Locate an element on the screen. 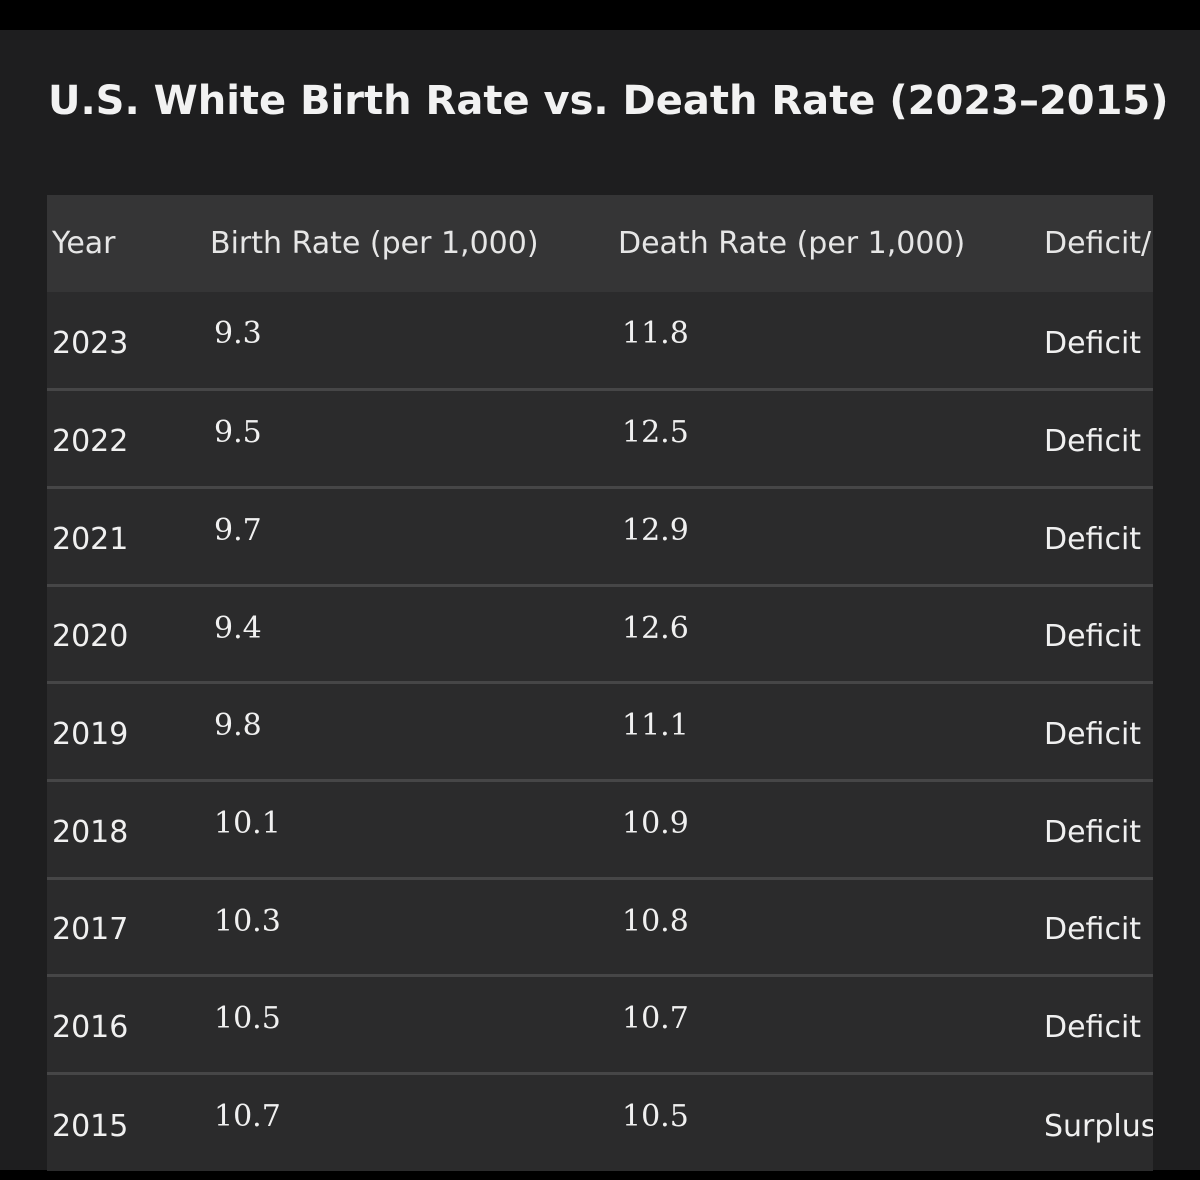 The image size is (1200, 1180). cell-death-rate: 10.7 is located at coordinates (826, 1025).